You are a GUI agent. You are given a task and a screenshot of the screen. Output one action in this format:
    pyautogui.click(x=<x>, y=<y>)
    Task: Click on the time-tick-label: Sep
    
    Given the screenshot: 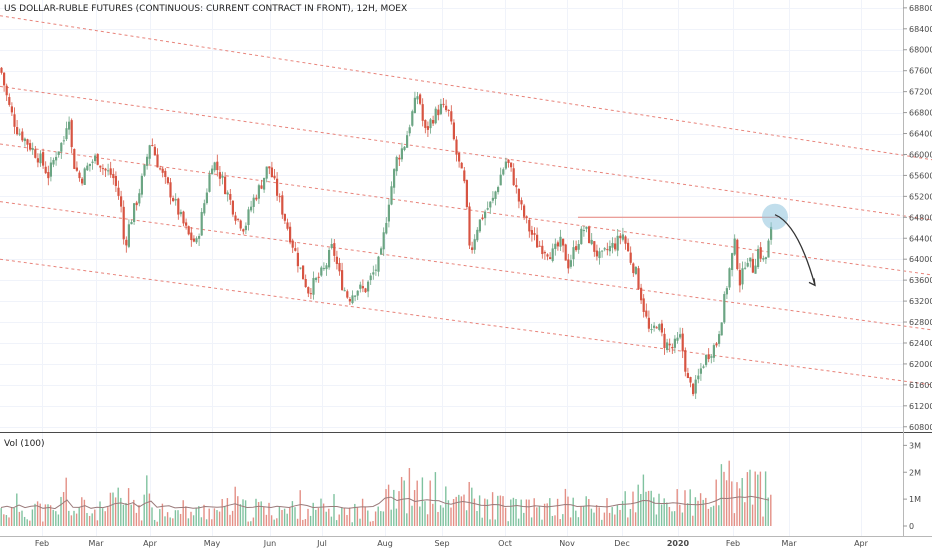 What is the action you would take?
    pyautogui.click(x=441, y=543)
    